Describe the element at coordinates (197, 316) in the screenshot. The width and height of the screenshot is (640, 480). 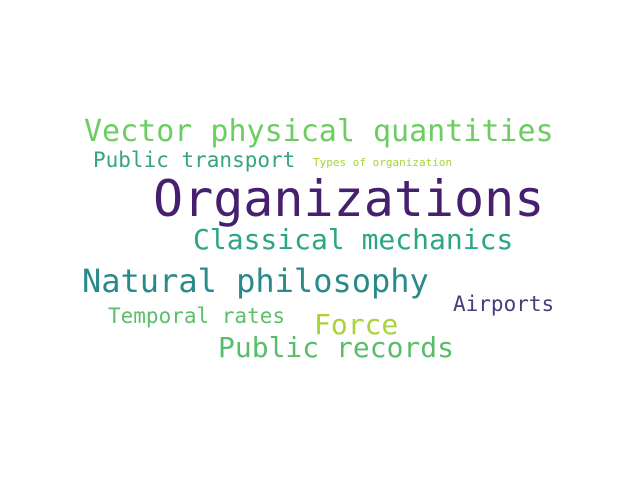
I see `word-temporal-rates: Temporal rates` at that location.